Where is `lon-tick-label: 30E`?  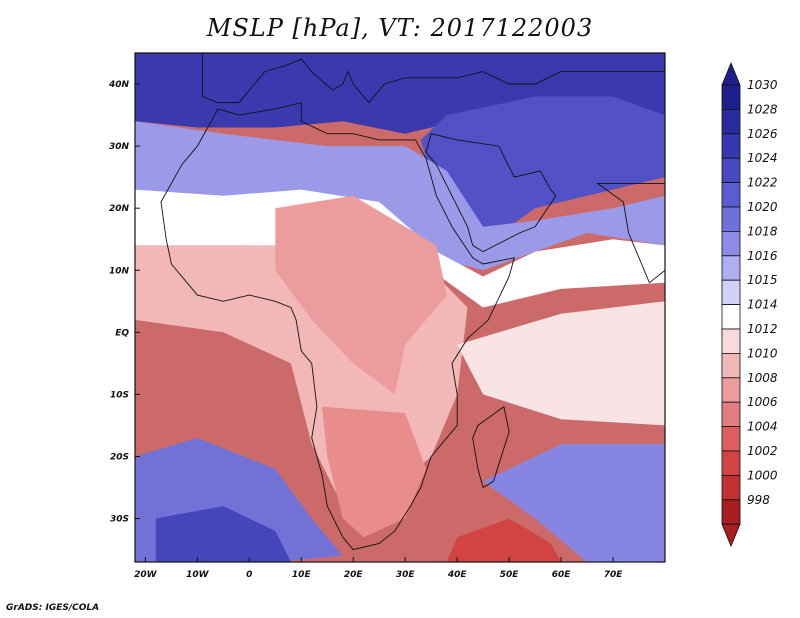
lon-tick-label: 30E is located at coordinates (406, 575).